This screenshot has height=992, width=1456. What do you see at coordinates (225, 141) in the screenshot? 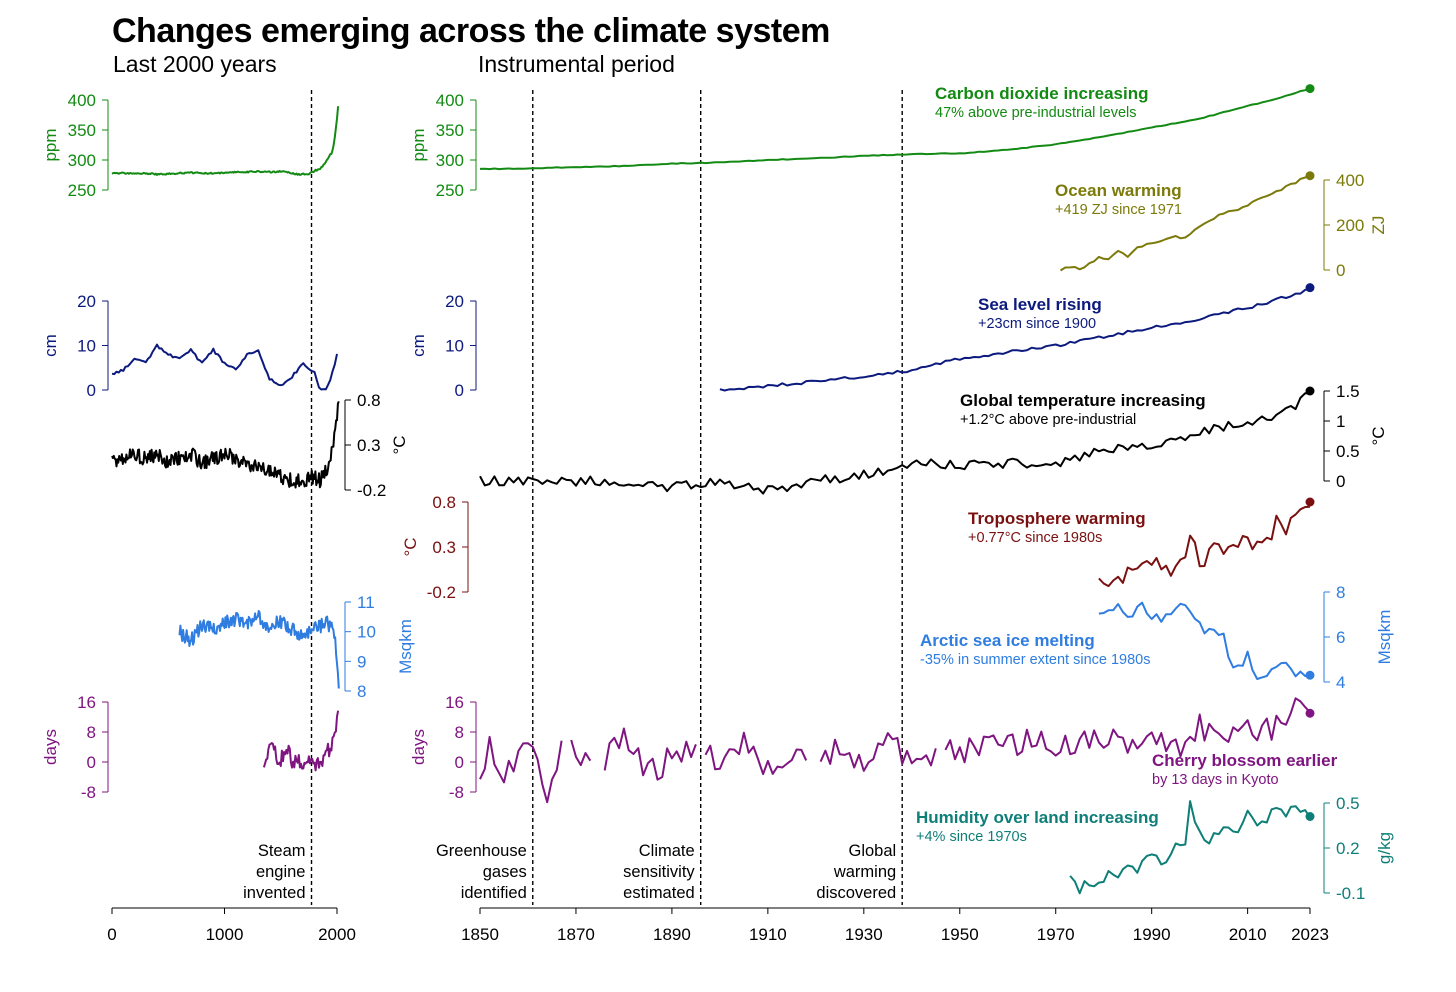
I see `co2-line-2000yr` at bounding box center [225, 141].